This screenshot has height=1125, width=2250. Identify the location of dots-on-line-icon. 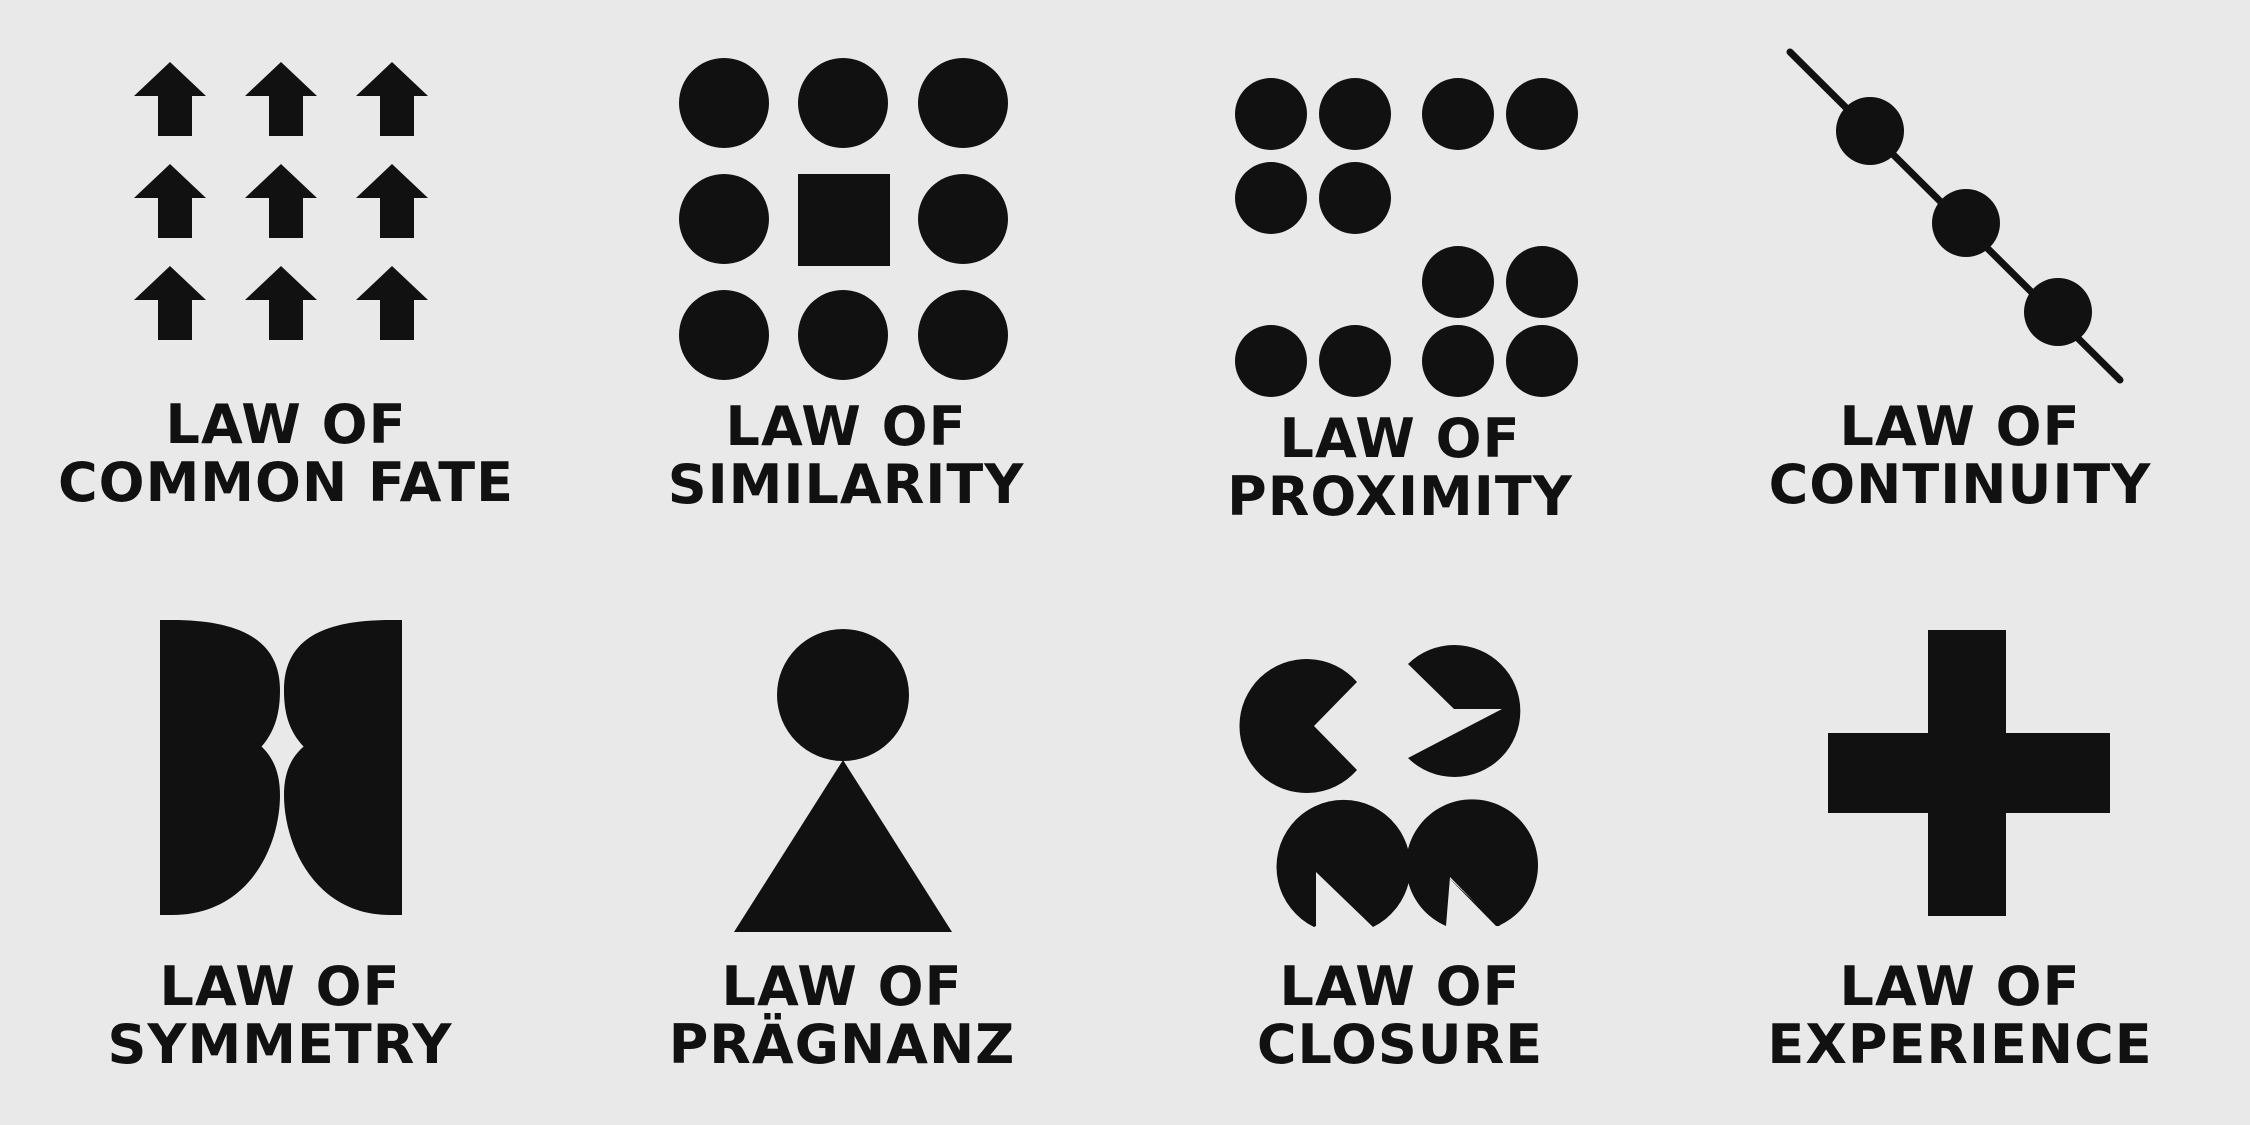
(1955, 216).